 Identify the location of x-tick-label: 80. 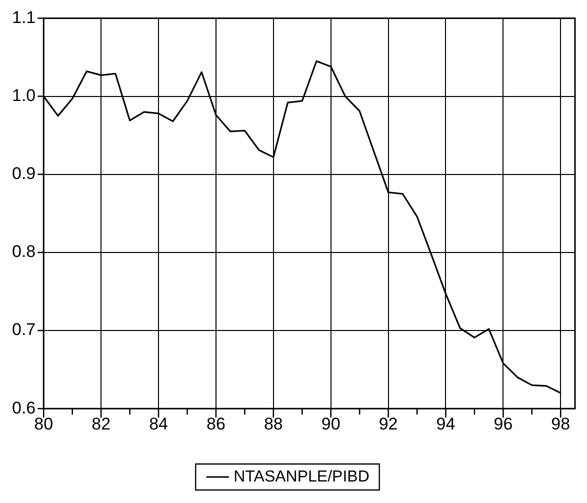
(44, 424).